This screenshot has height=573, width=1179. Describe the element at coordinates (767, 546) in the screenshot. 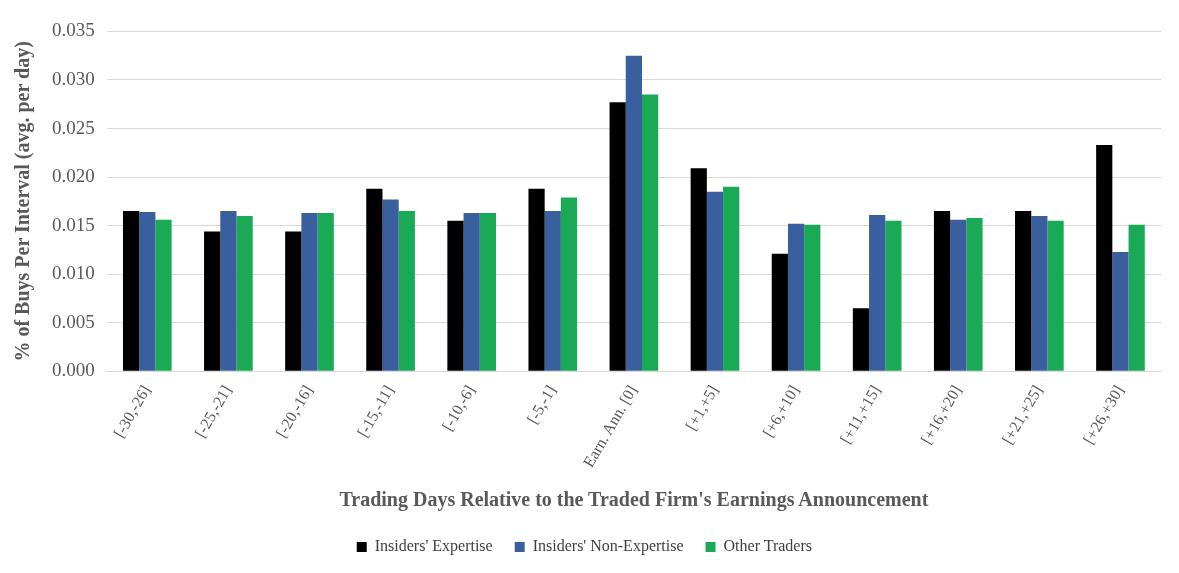

I see `legend-label: Other Traders` at that location.